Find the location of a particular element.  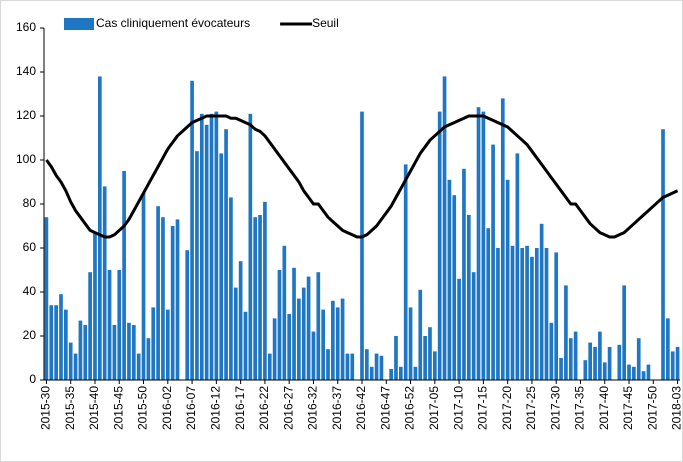

x-tick-label: 2016-32 is located at coordinates (313, 408).